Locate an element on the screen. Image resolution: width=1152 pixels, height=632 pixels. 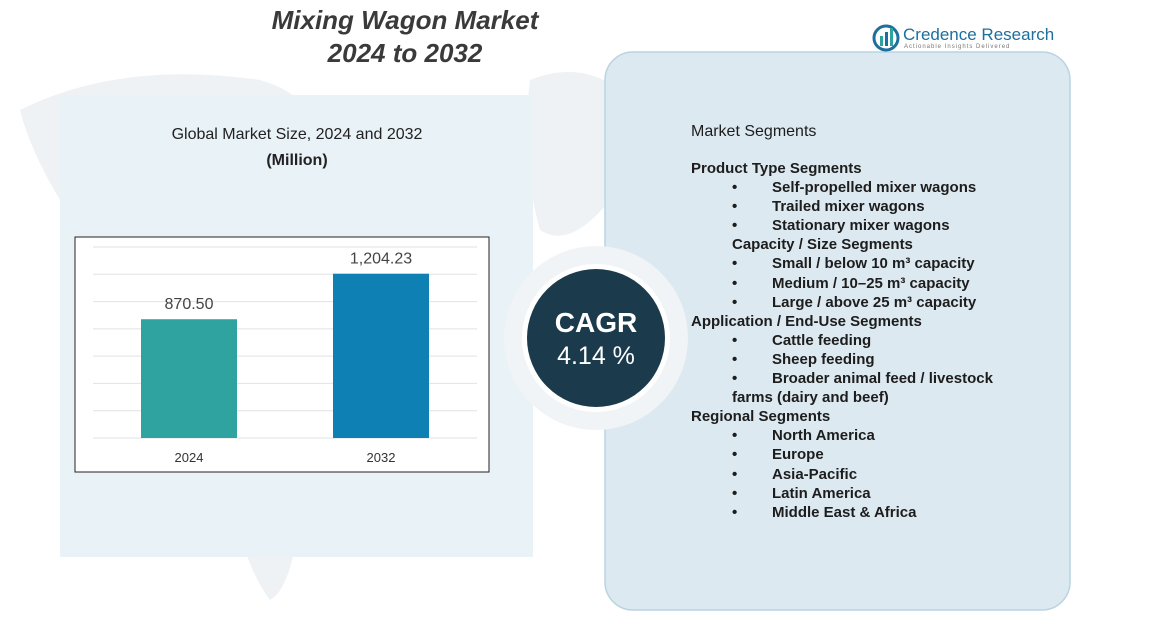
brand-tagline: Actionable Insights Delivered is located at coordinates (957, 47).